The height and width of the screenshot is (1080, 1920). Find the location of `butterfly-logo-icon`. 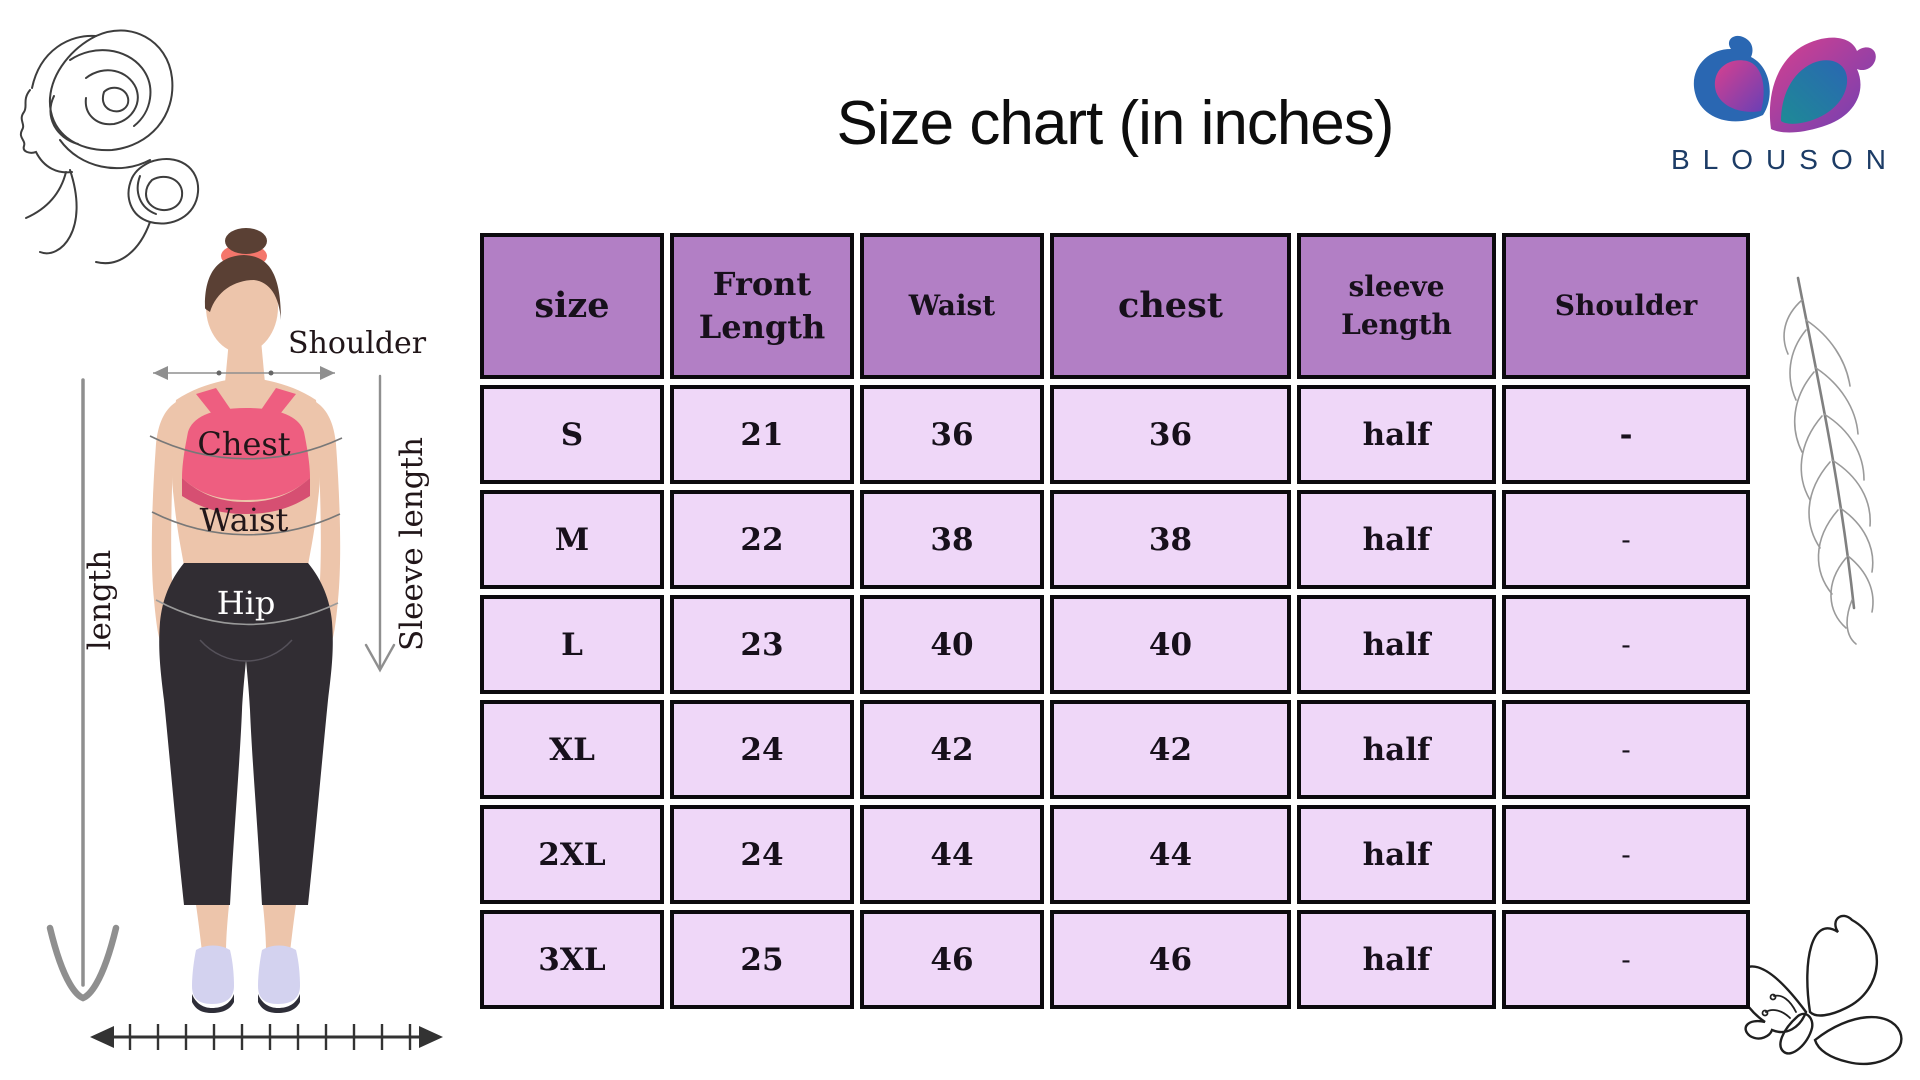

butterfly-logo-icon is located at coordinates (1784, 84).